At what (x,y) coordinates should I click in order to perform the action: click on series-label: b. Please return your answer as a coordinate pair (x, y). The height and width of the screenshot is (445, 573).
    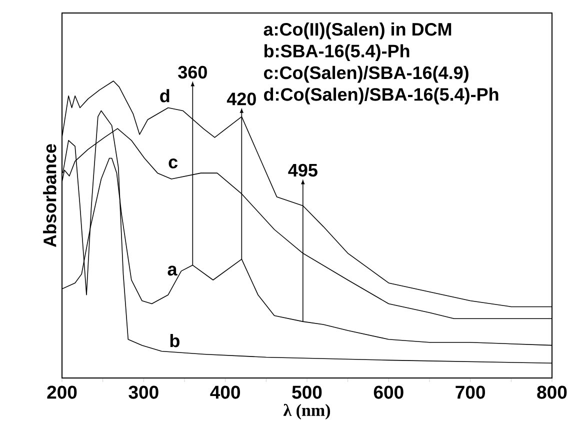
    Looking at the image, I should click on (175, 341).